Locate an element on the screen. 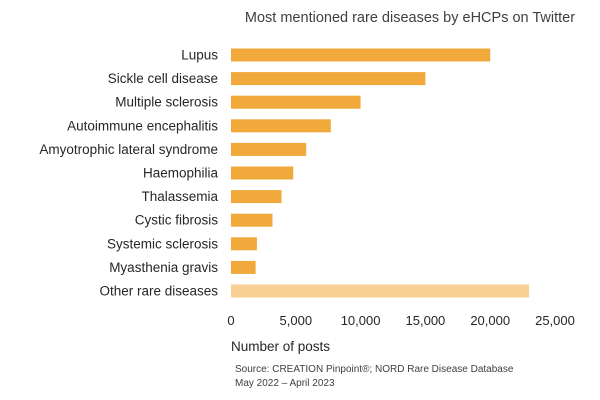 The width and height of the screenshot is (600, 400). category-label-thalassemia: Thalassemia is located at coordinates (179, 196).